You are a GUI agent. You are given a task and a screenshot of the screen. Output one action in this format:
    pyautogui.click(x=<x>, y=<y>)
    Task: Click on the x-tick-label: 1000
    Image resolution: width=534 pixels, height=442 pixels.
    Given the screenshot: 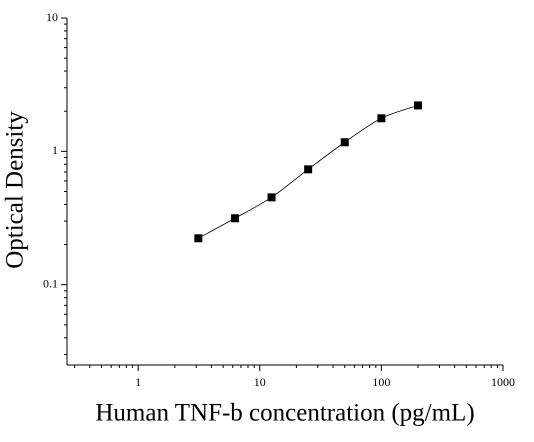 What is the action you would take?
    pyautogui.click(x=503, y=382)
    